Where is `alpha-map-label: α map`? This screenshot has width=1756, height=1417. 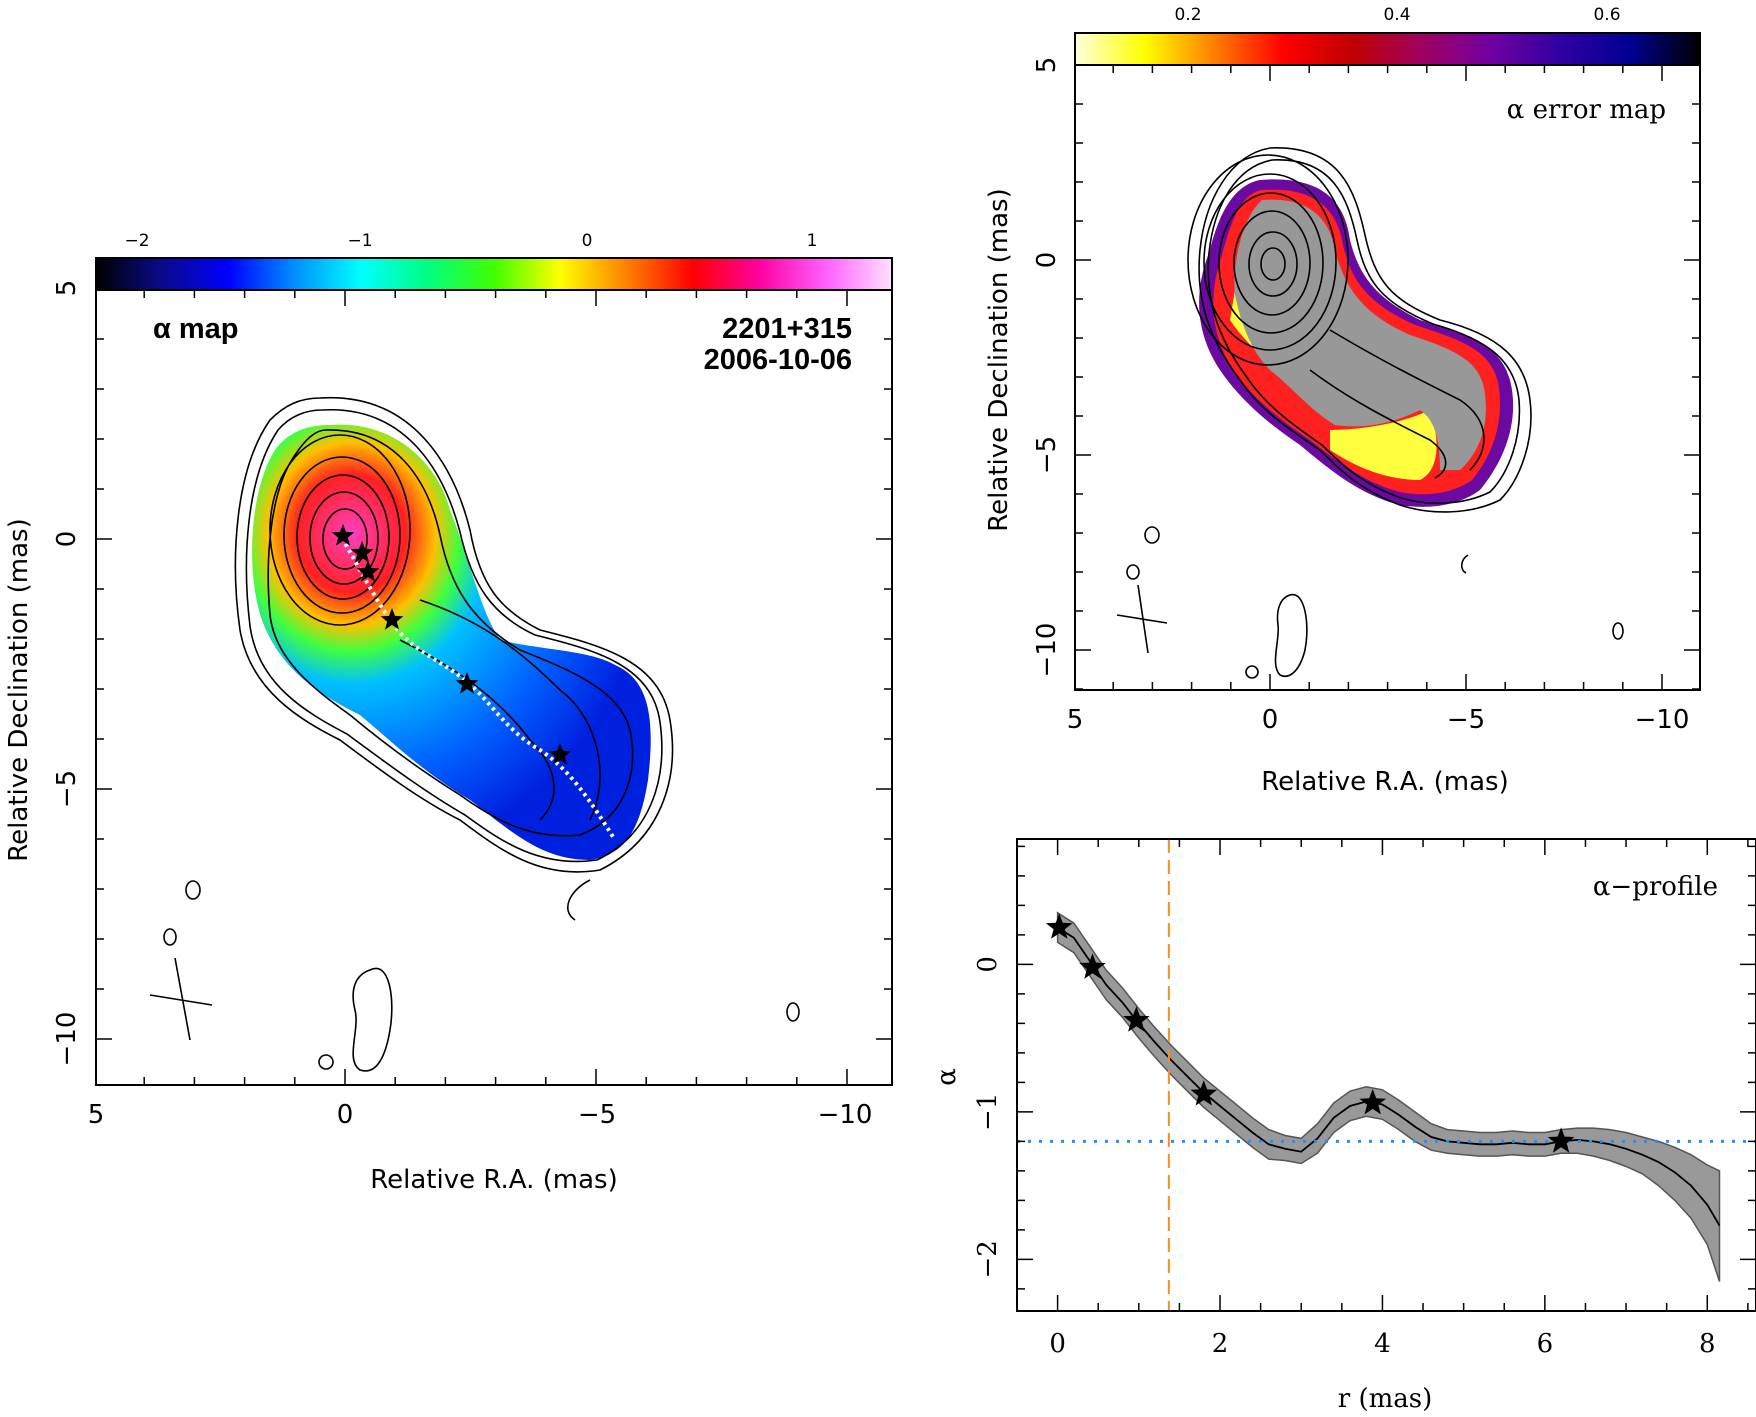 alpha-map-label: α map is located at coordinates (196, 329).